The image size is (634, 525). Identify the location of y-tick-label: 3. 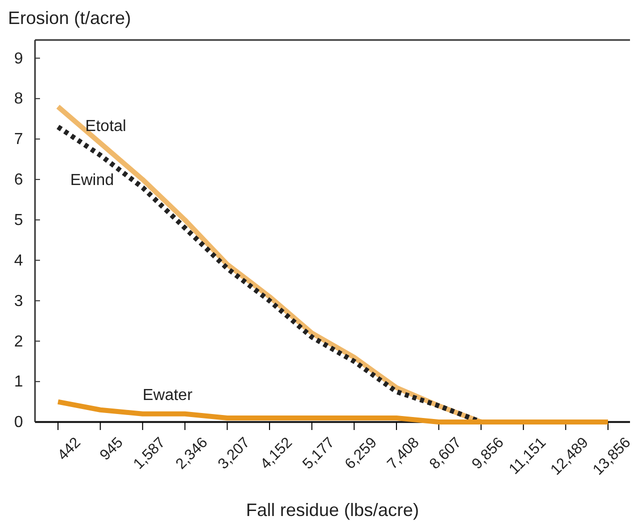
(19, 301).